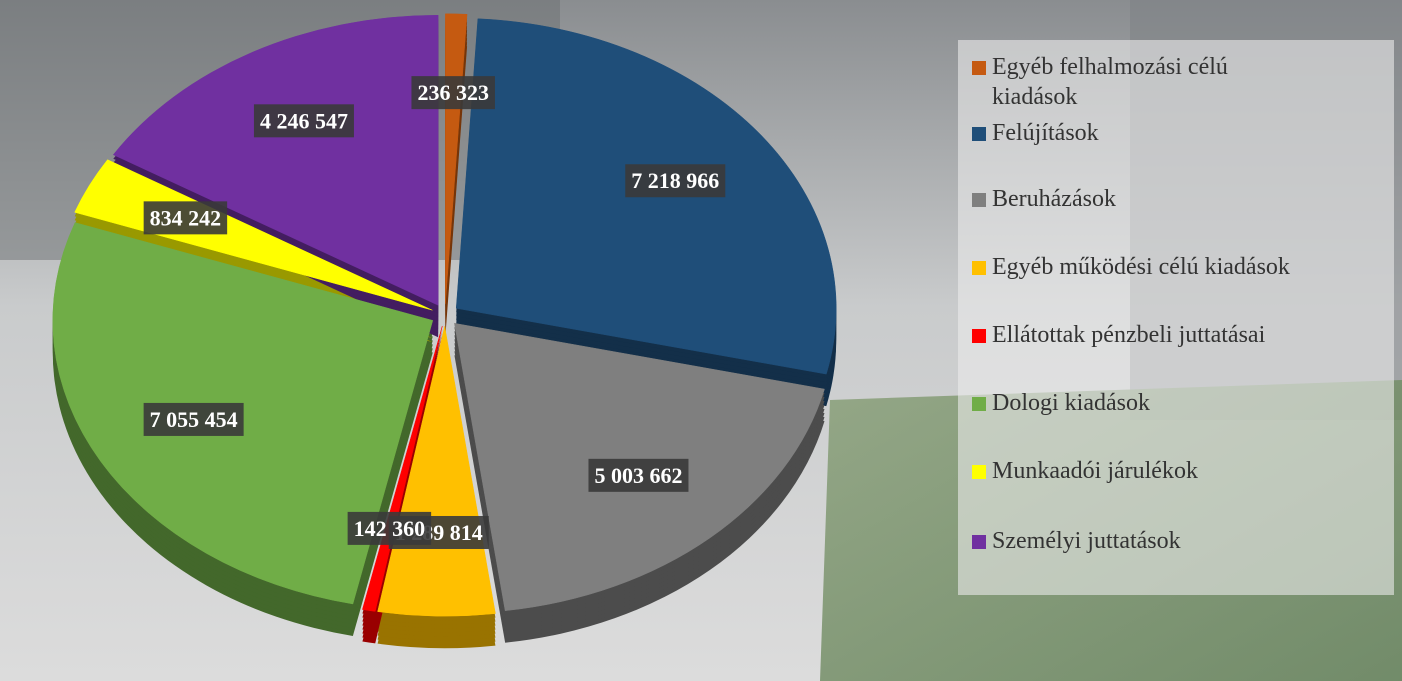 This screenshot has height=681, width=1402. Describe the element at coordinates (1071, 403) in the screenshot. I see `legend-label: Dologi kiadások` at that location.